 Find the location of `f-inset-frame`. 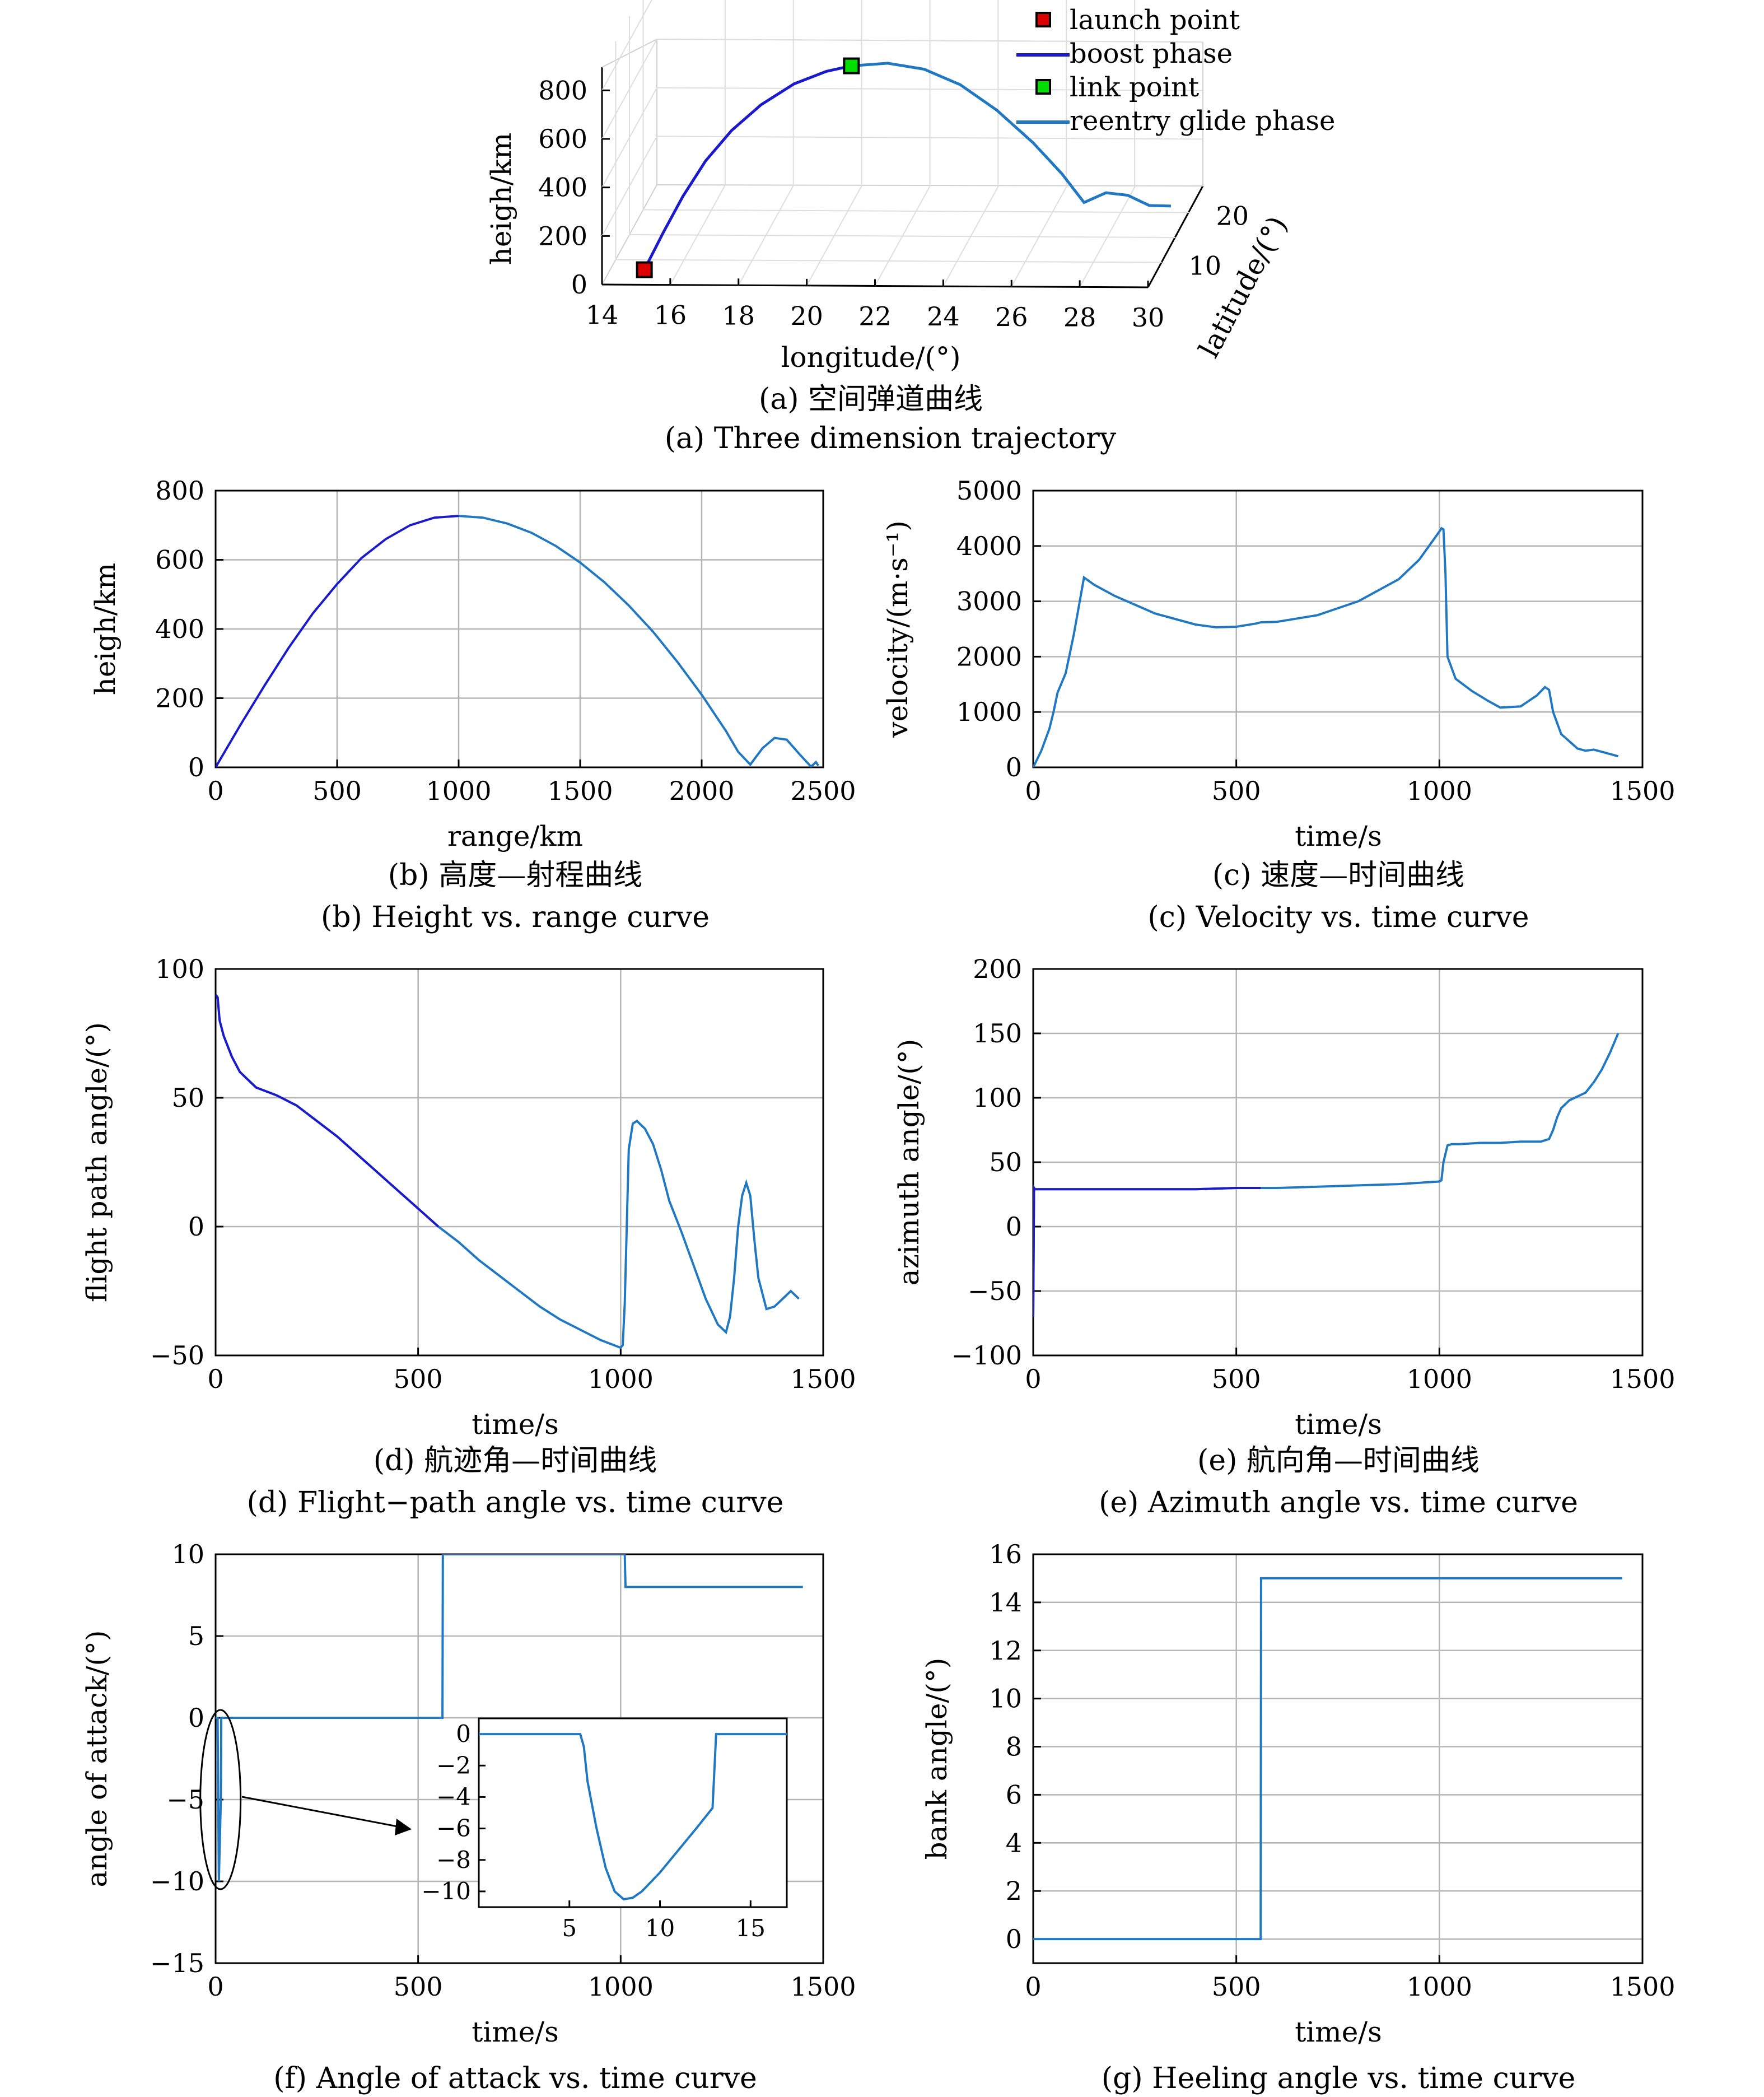

f-inset-frame is located at coordinates (633, 1812).